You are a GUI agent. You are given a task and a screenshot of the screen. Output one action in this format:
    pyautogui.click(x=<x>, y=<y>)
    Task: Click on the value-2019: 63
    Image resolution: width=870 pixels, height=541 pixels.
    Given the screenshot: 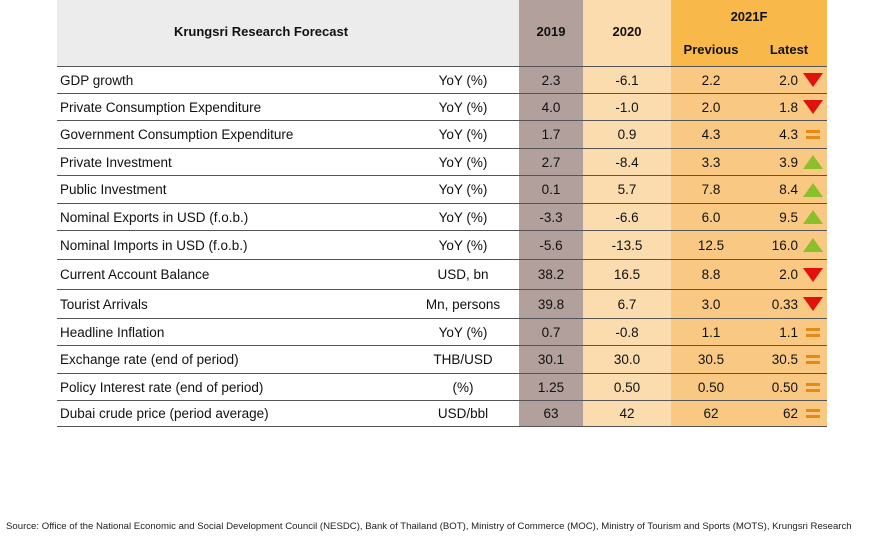 What is the action you would take?
    pyautogui.click(x=551, y=413)
    